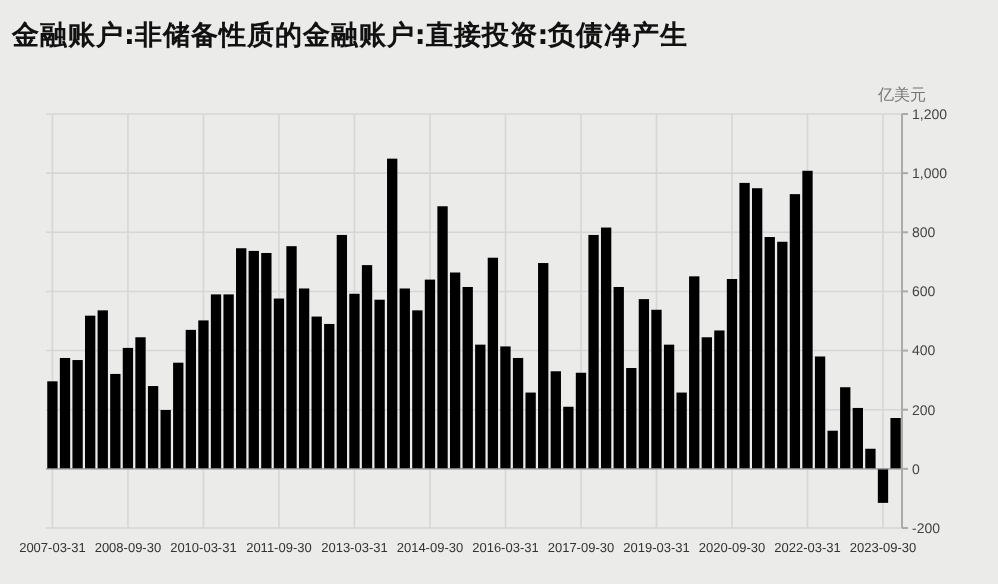  What do you see at coordinates (349, 35) in the screenshot?
I see `chart-title: 金融账户:非储备性质的金融账户:直接投资:负债净产生` at bounding box center [349, 35].